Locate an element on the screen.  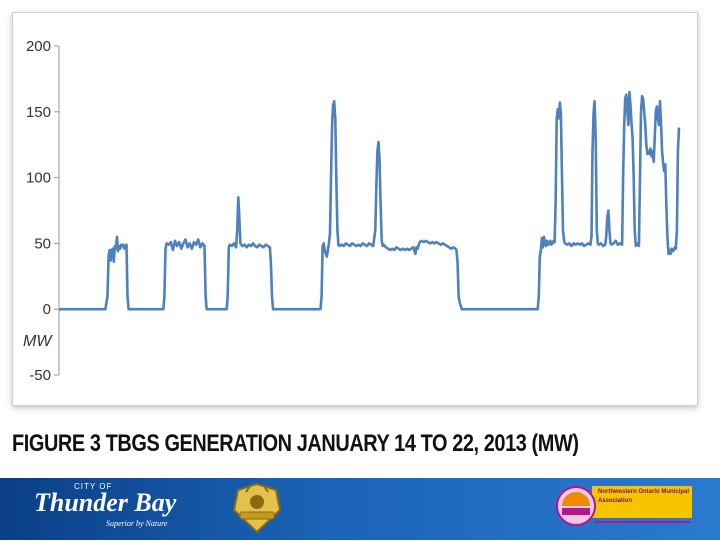
y-tick-label: 50 is located at coordinates (42, 243).